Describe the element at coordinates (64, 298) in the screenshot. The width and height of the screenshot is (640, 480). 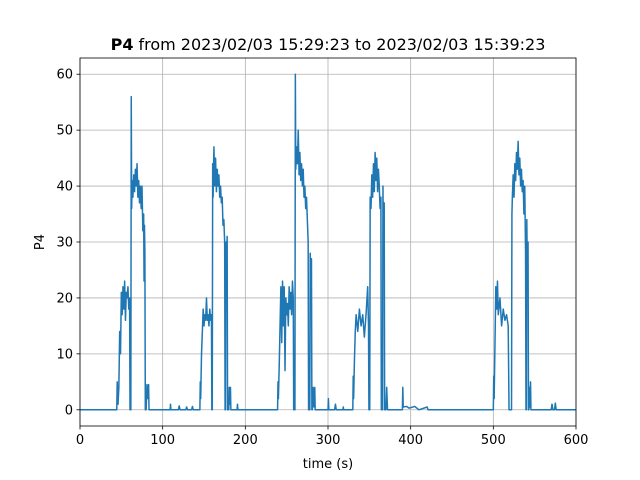
I see `y-tick-label: 20` at that location.